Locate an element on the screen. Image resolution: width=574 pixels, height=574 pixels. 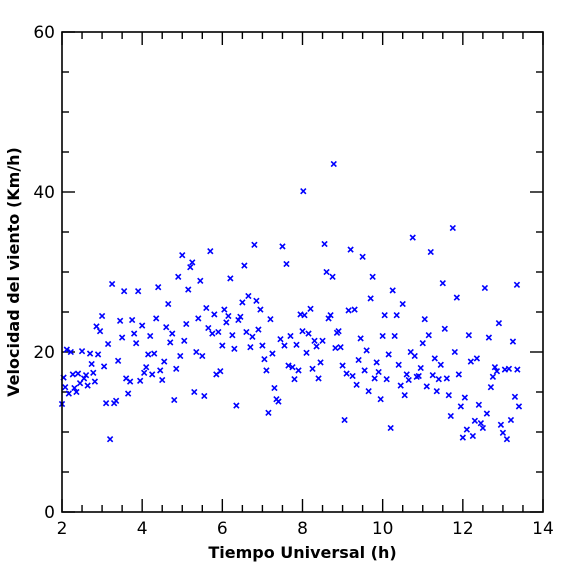
y-tick-label: 20 is located at coordinates (44, 353).